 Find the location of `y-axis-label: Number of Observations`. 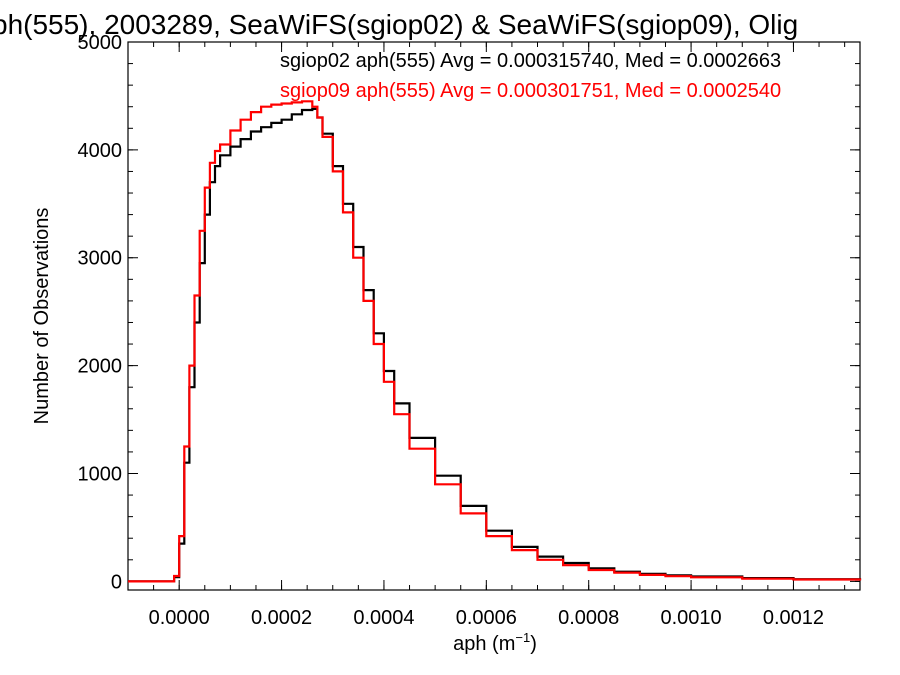

y-axis-label: Number of Observations is located at coordinates (42, 316).